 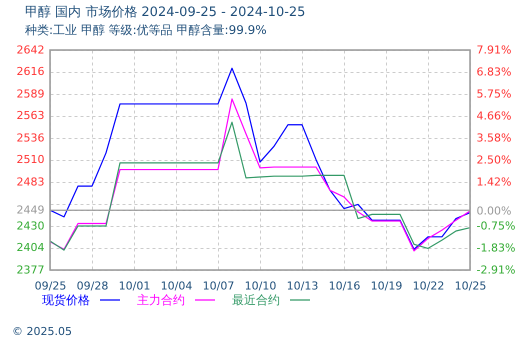 I want to click on legend-label: 最近合约, so click(x=256, y=300).